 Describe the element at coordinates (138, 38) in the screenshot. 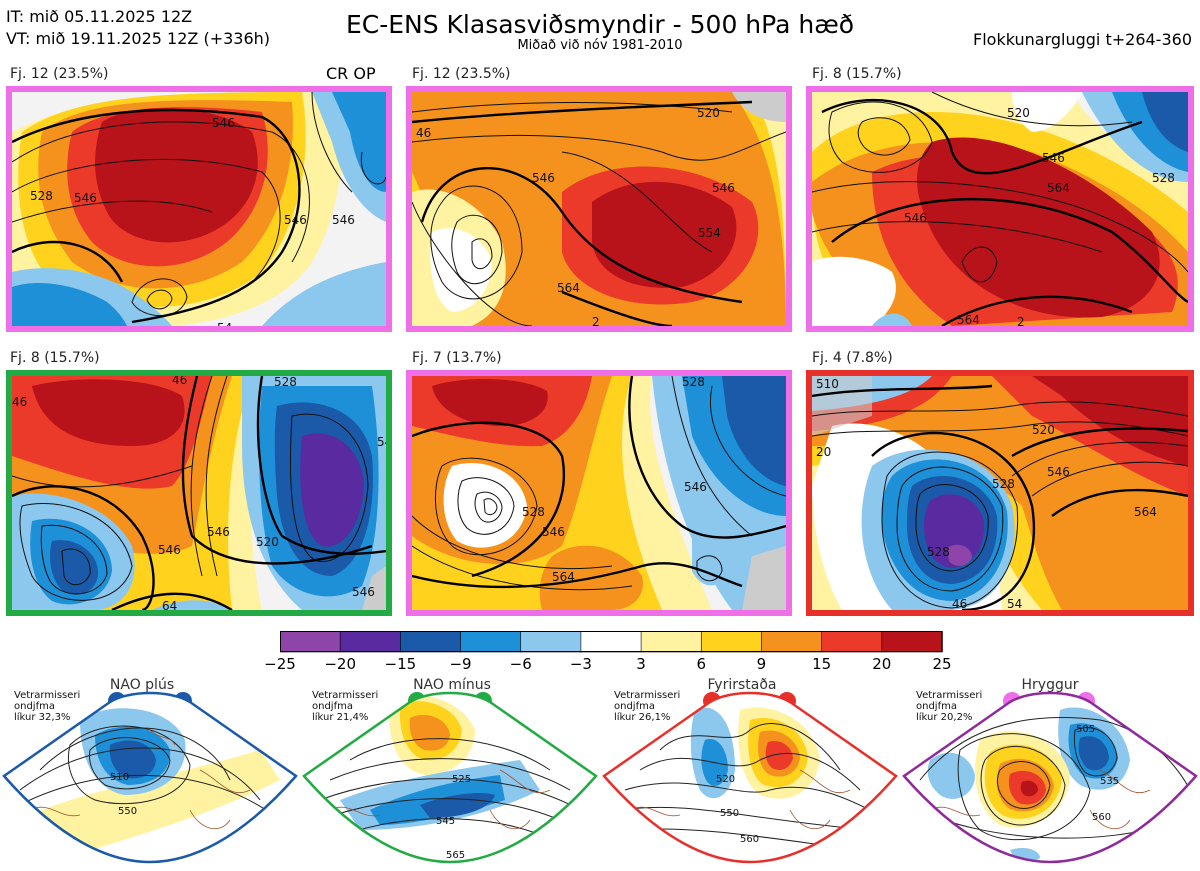

I see `valid-time: VT: mið 19.11.2025 12Z (+336h)` at that location.